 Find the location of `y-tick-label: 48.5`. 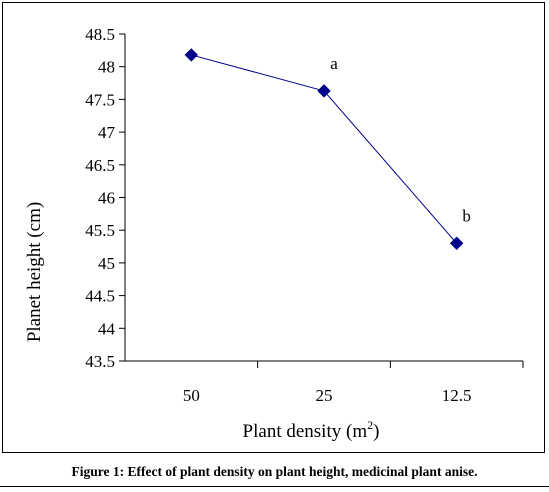

y-tick-label: 48.5 is located at coordinates (100, 34).